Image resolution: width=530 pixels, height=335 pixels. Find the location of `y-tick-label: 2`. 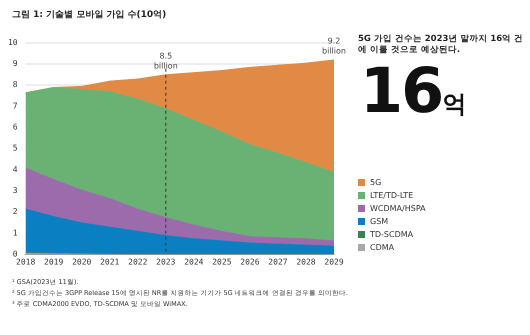

y-tick-label: 2 is located at coordinates (15, 211).